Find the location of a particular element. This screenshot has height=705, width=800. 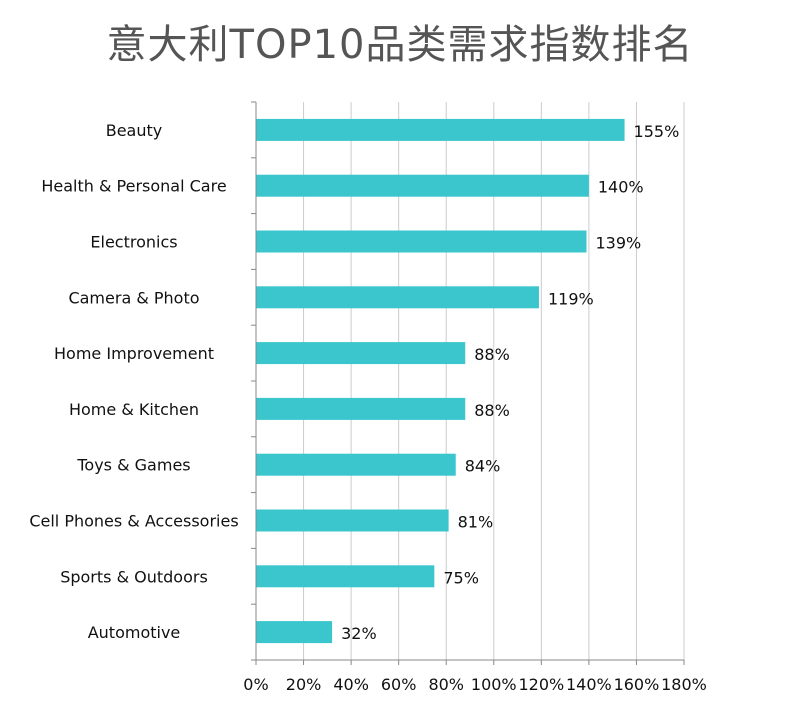

x-tick-label: 80% is located at coordinates (446, 684).